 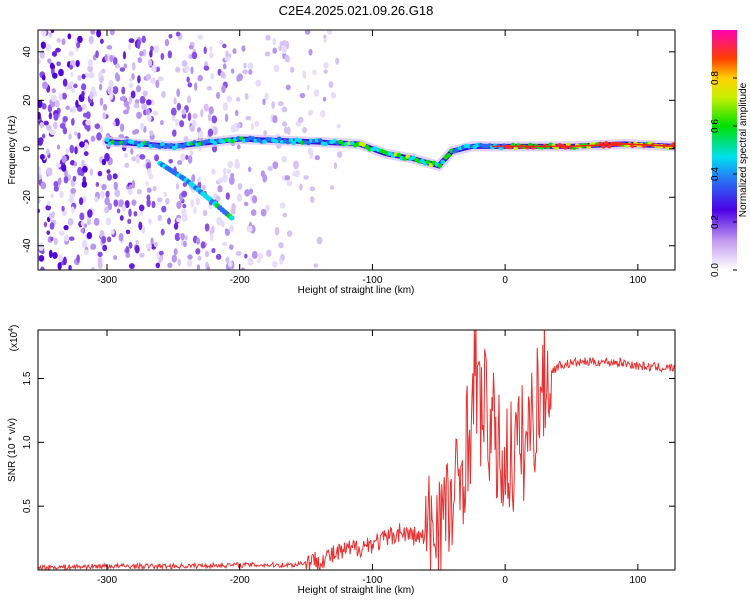 I want to click on secondary-ridge-cell, so click(x=231, y=218).